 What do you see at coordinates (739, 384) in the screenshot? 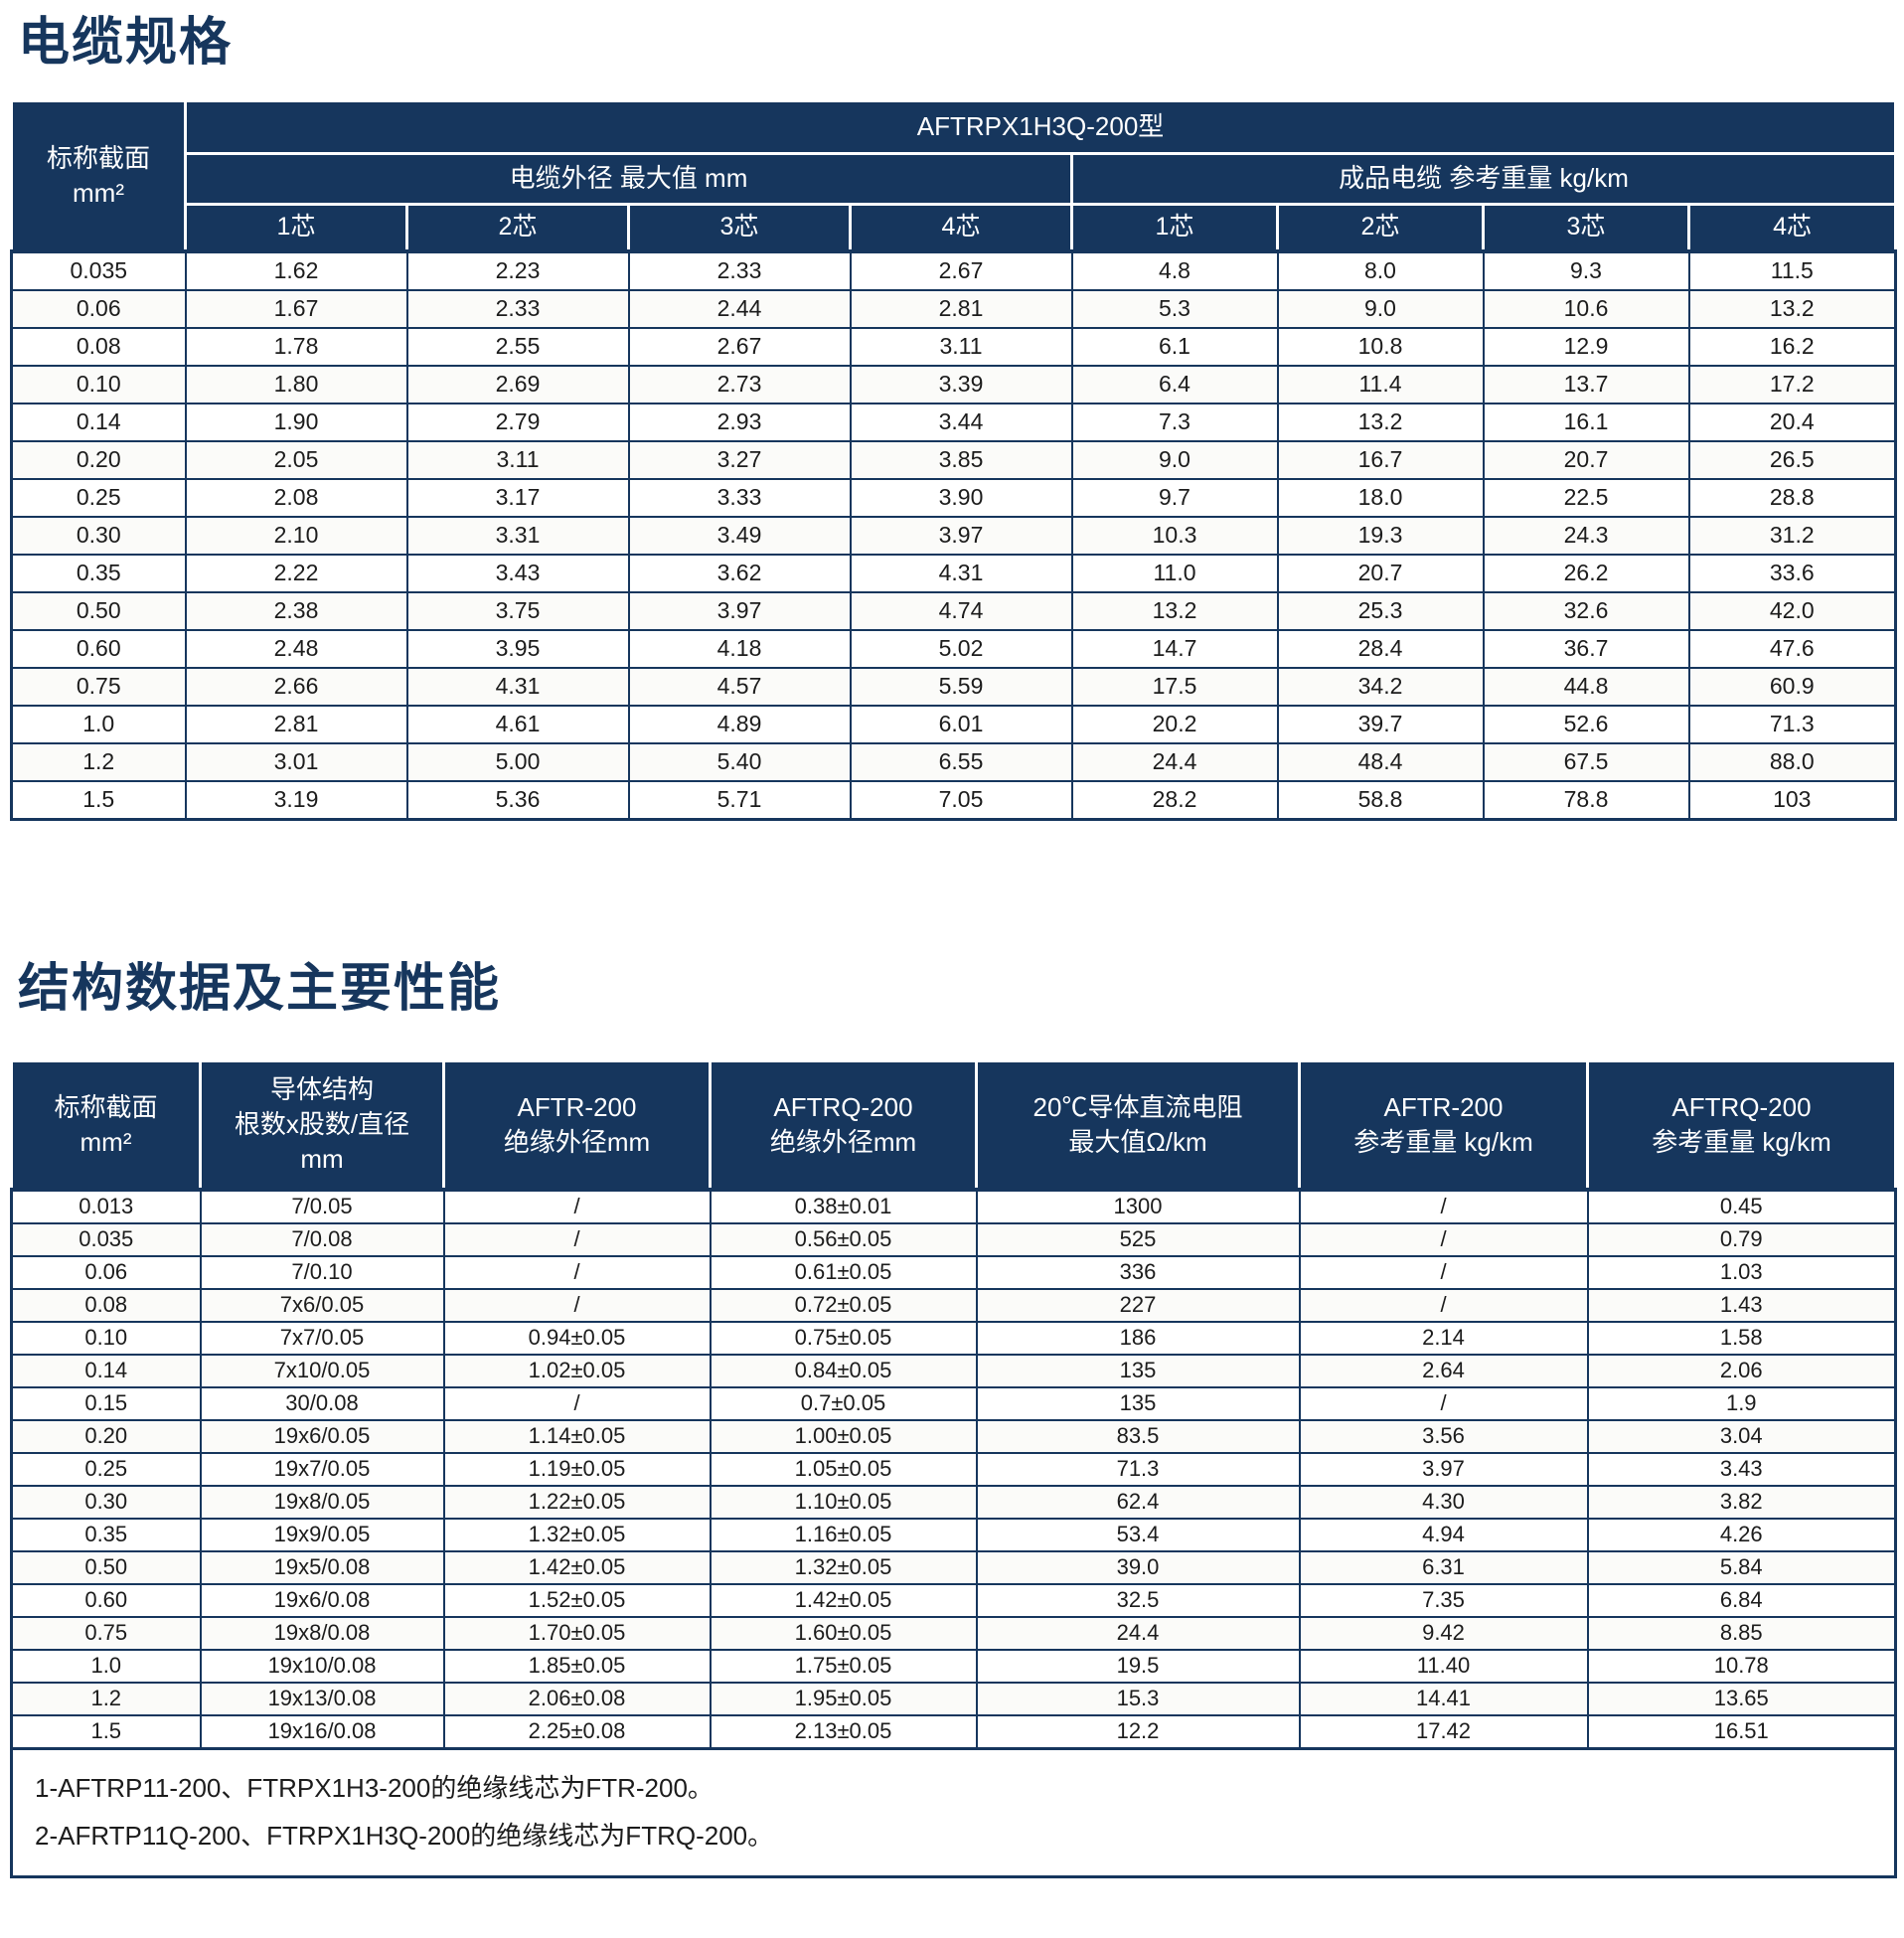
I see `value-cell: 2.73` at bounding box center [739, 384].